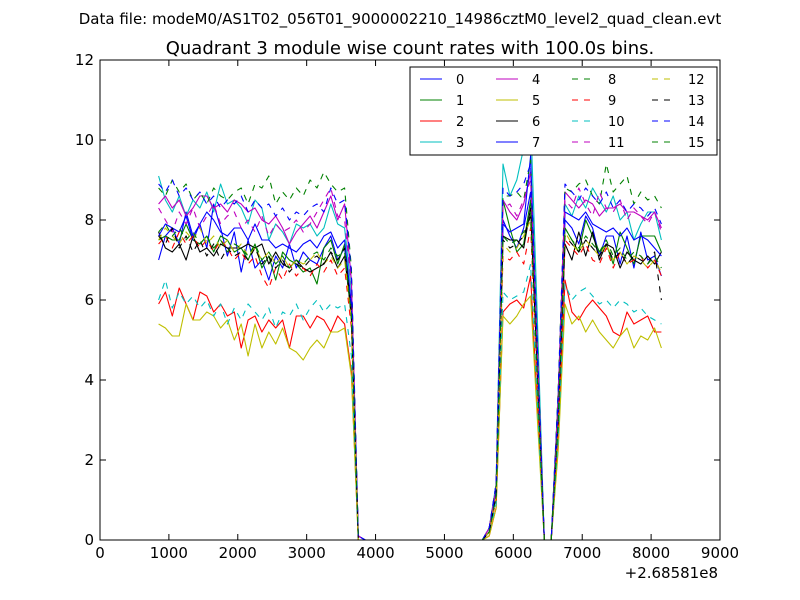 This screenshot has height=600, width=800. I want to click on y-tick-label: 2, so click(89, 460).